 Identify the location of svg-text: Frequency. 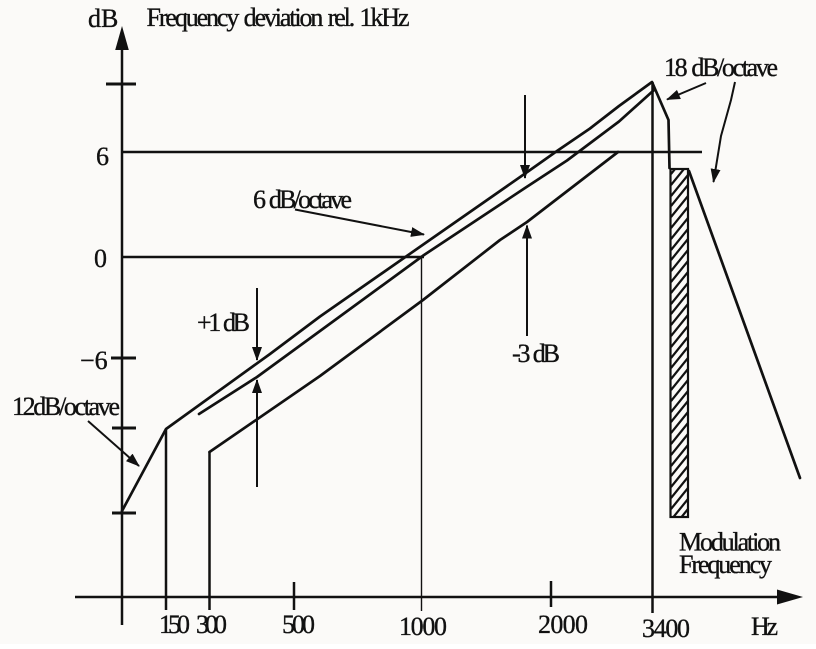
(725, 564).